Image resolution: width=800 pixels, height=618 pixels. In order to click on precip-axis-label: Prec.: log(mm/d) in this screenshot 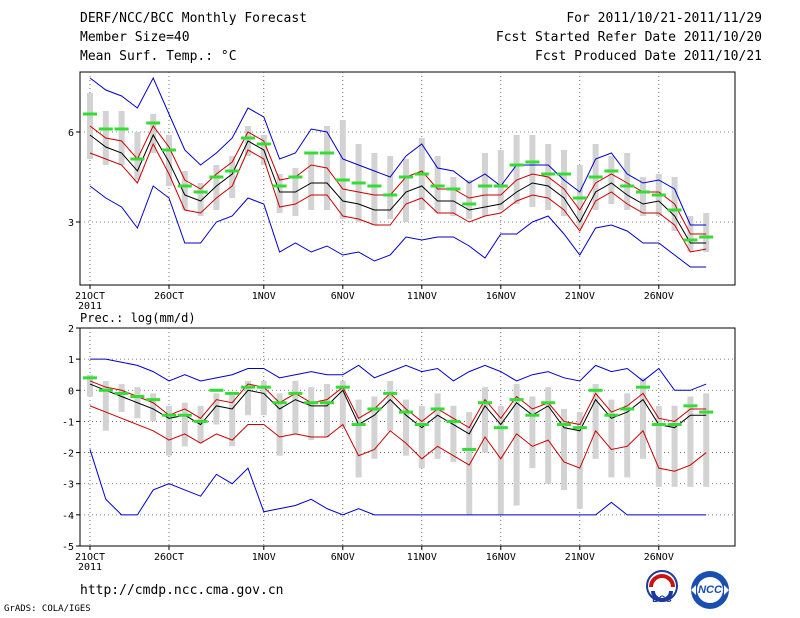, I will do `click(138, 318)`.